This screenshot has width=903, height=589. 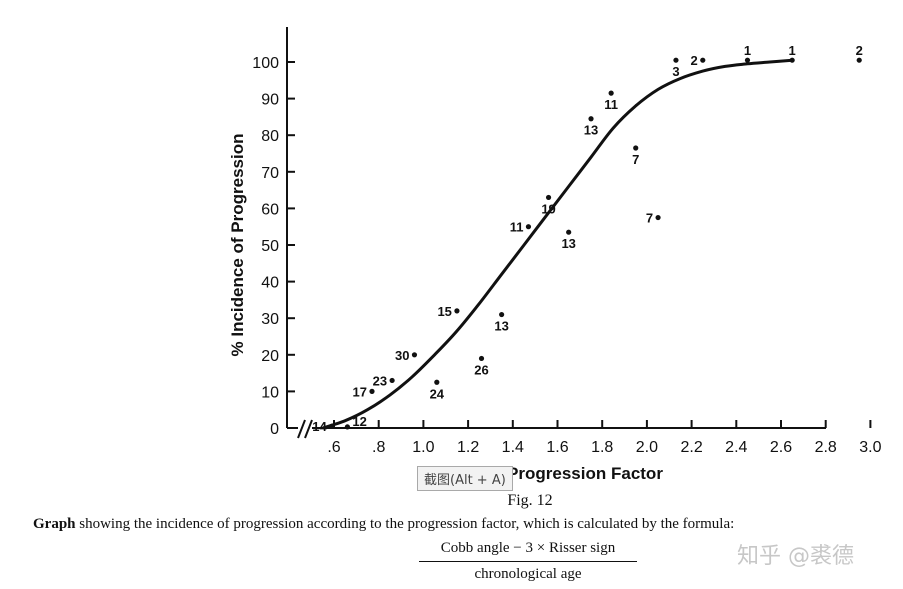 I want to click on y-tick-label: 40, so click(x=270, y=283).